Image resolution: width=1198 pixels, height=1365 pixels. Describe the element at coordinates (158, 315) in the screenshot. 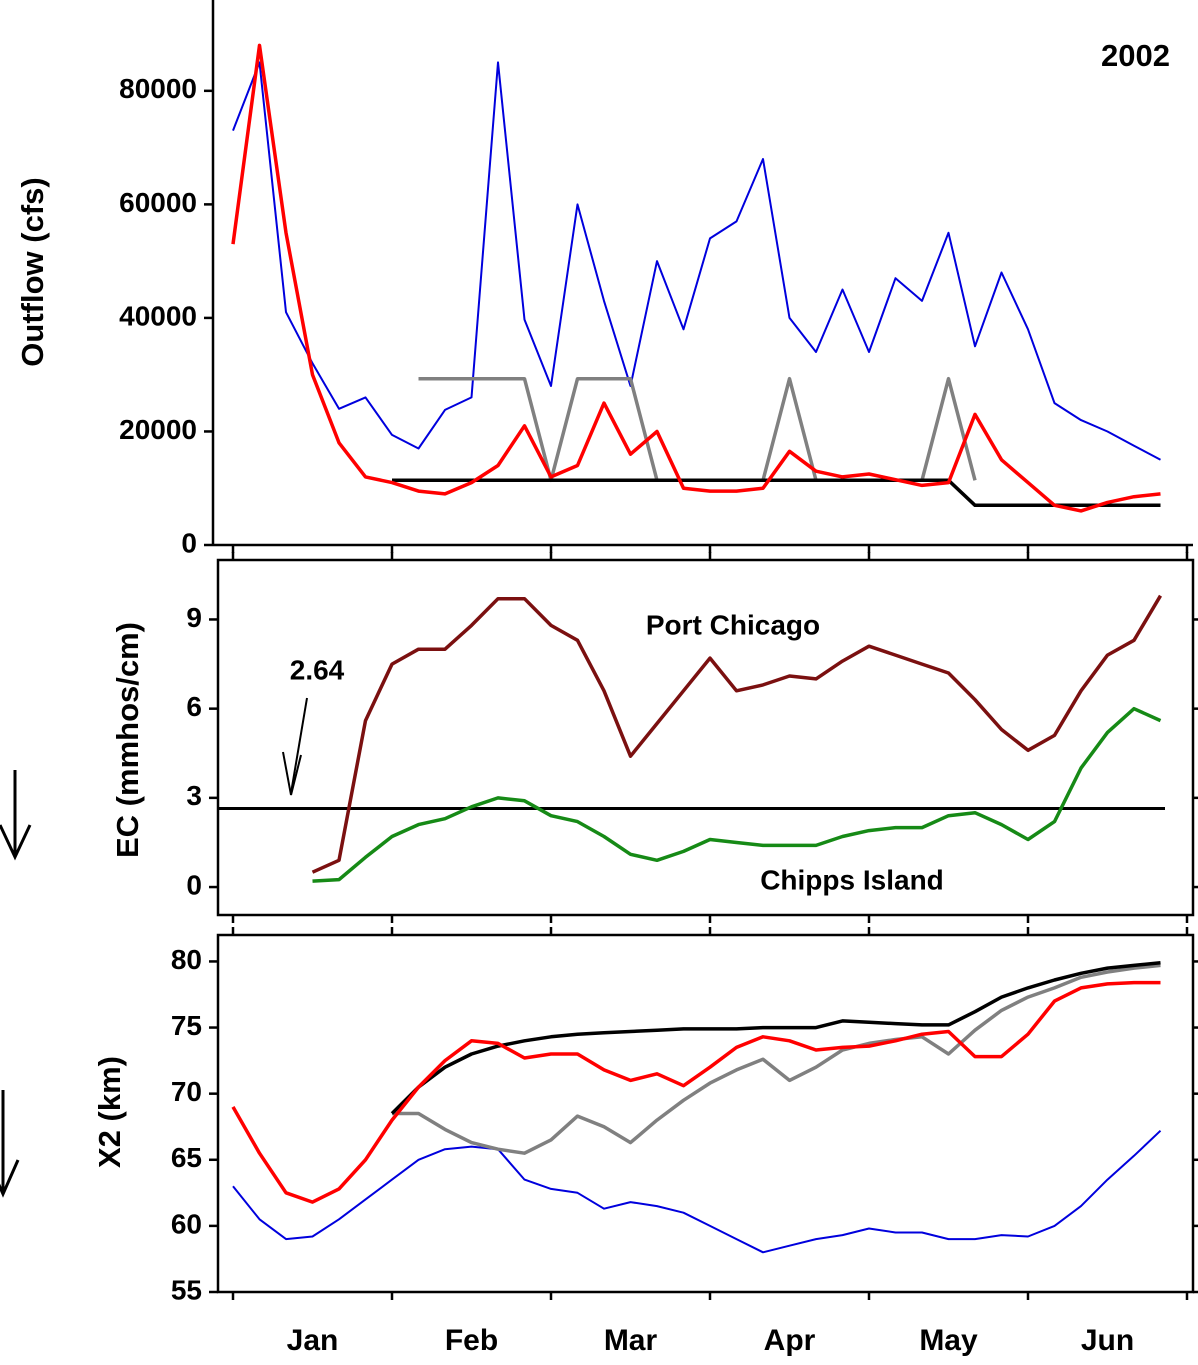

I see `y-tick-label: 40000` at that location.